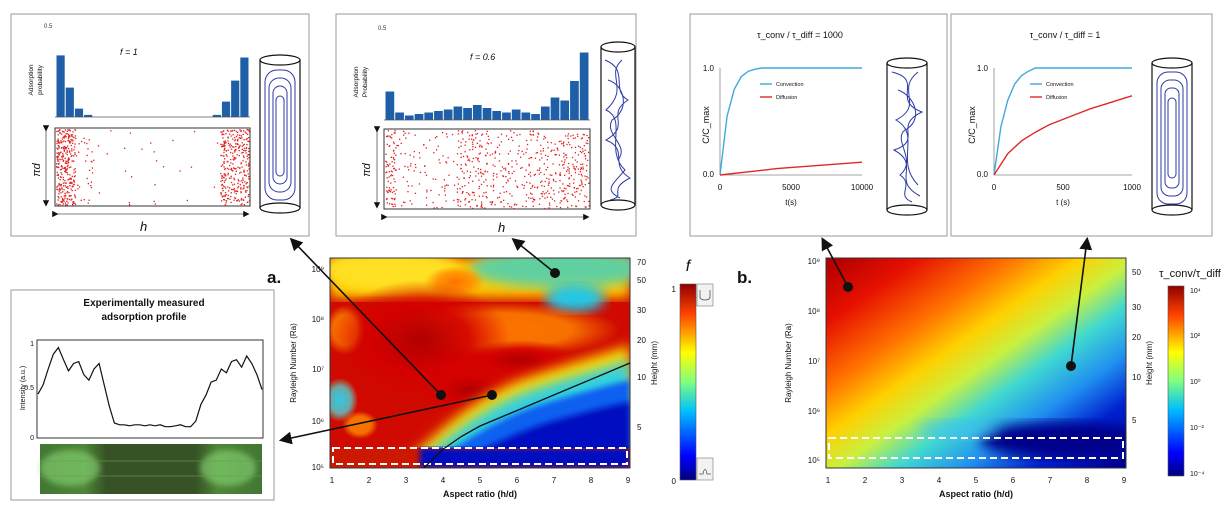 This screenshot has height=505, width=1226. I want to click on cylinder-f06-icon, so click(618, 126).